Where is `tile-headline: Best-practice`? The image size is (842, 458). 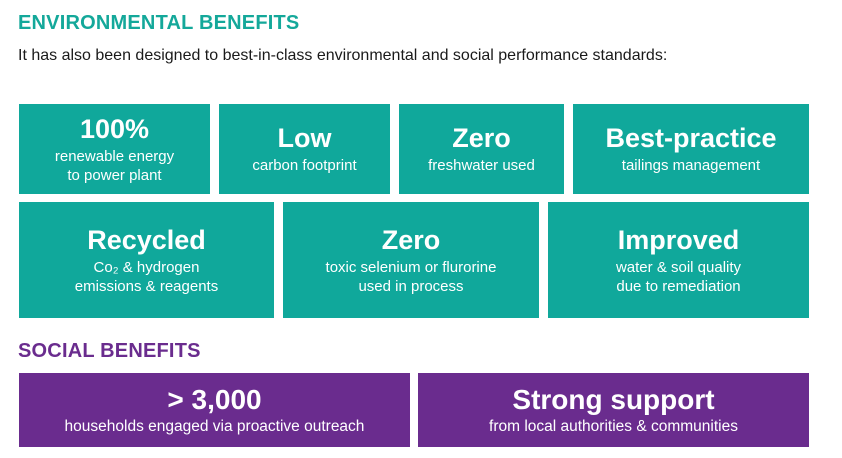 tile-headline: Best-practice is located at coordinates (691, 138).